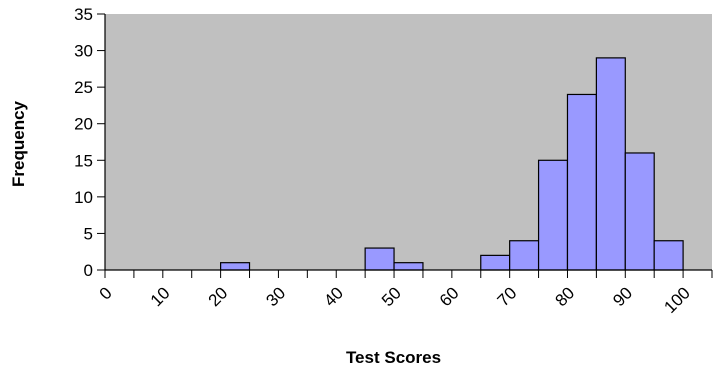  Describe the element at coordinates (106, 293) in the screenshot. I see `x-tick-label: 0` at that location.